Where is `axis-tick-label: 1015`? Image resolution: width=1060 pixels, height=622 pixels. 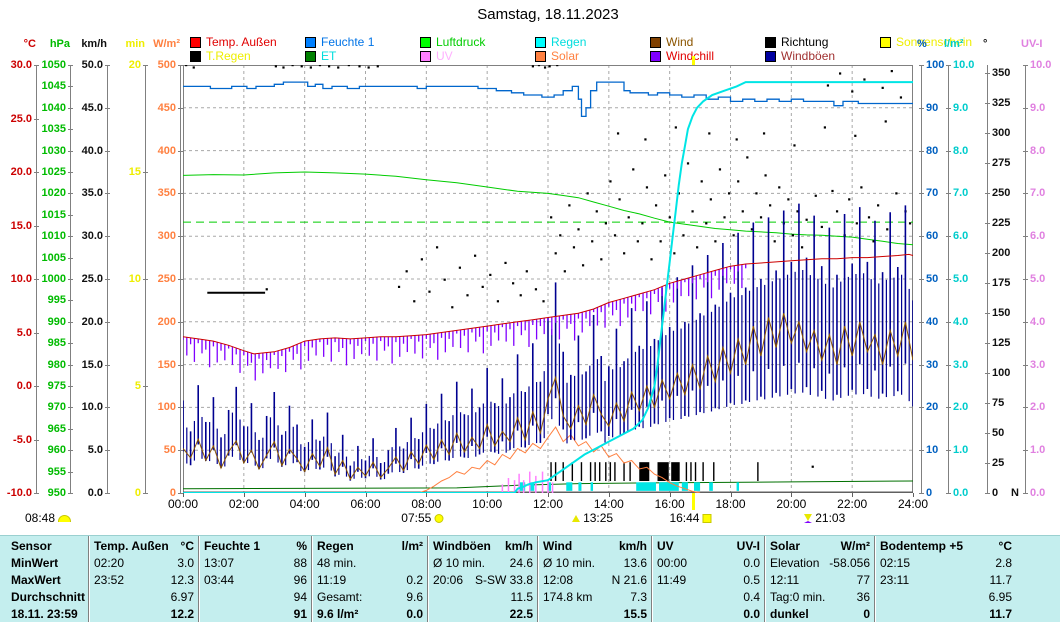 axis-tick-label: 1015 is located at coordinates (53, 214).